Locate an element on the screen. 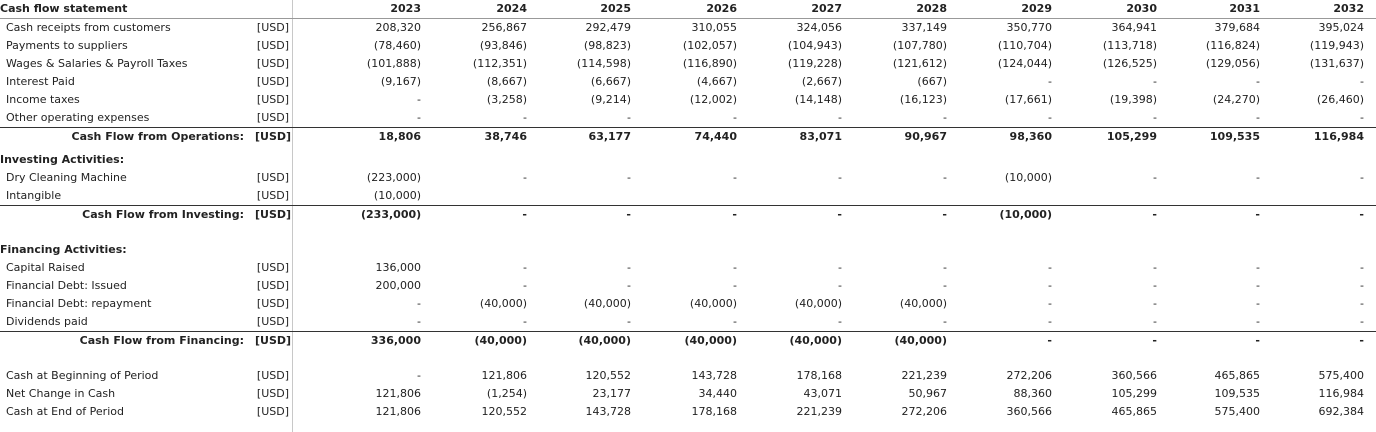 This screenshot has height=432, width=1376. value-cell: 109,535 is located at coordinates (1237, 393).